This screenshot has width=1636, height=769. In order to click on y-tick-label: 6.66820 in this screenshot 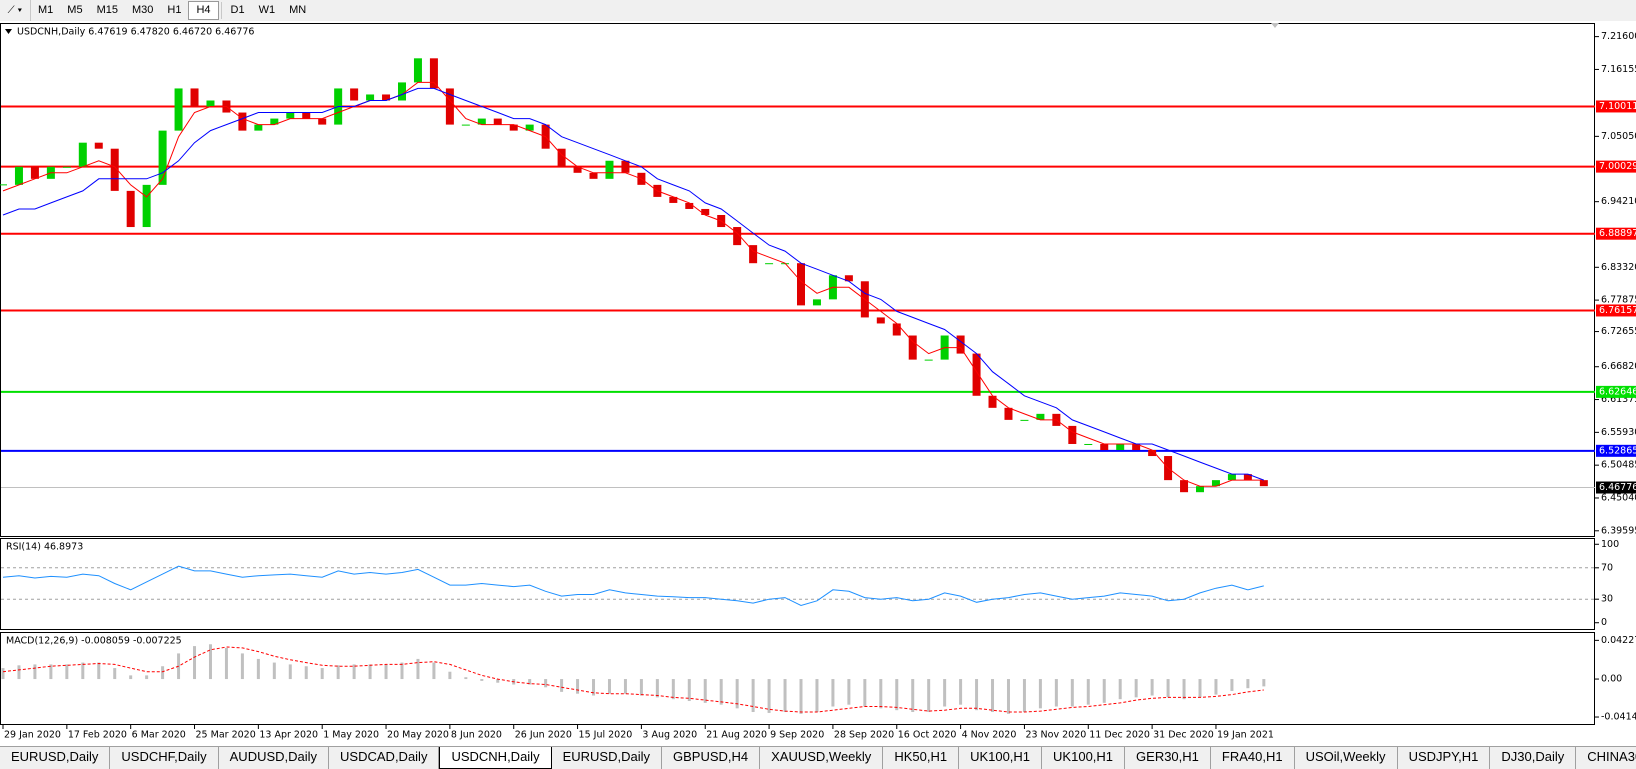, I will do `click(1618, 366)`.